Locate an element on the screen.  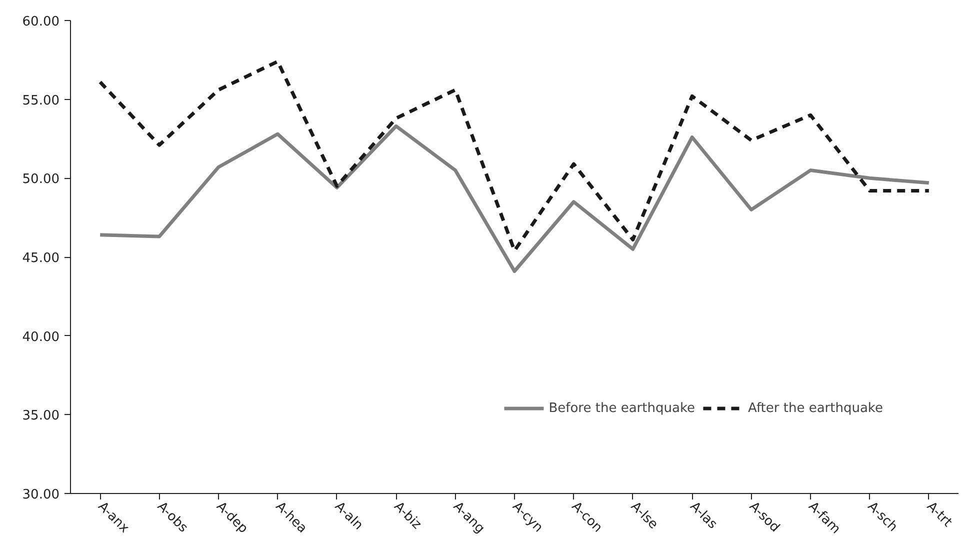
legend-label: Before the earthquake is located at coordinates (622, 408).